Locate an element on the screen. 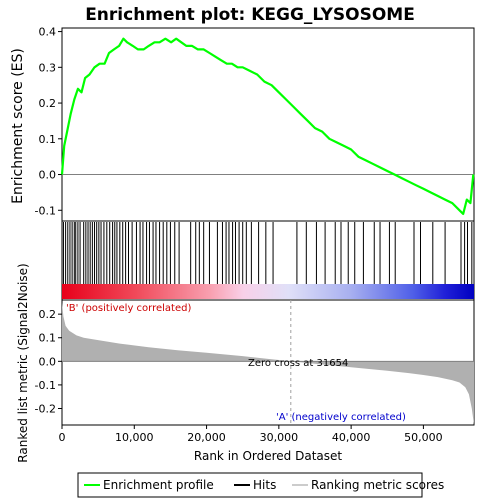  zero-cross-label: Zero cross at 31654 is located at coordinates (298, 363).